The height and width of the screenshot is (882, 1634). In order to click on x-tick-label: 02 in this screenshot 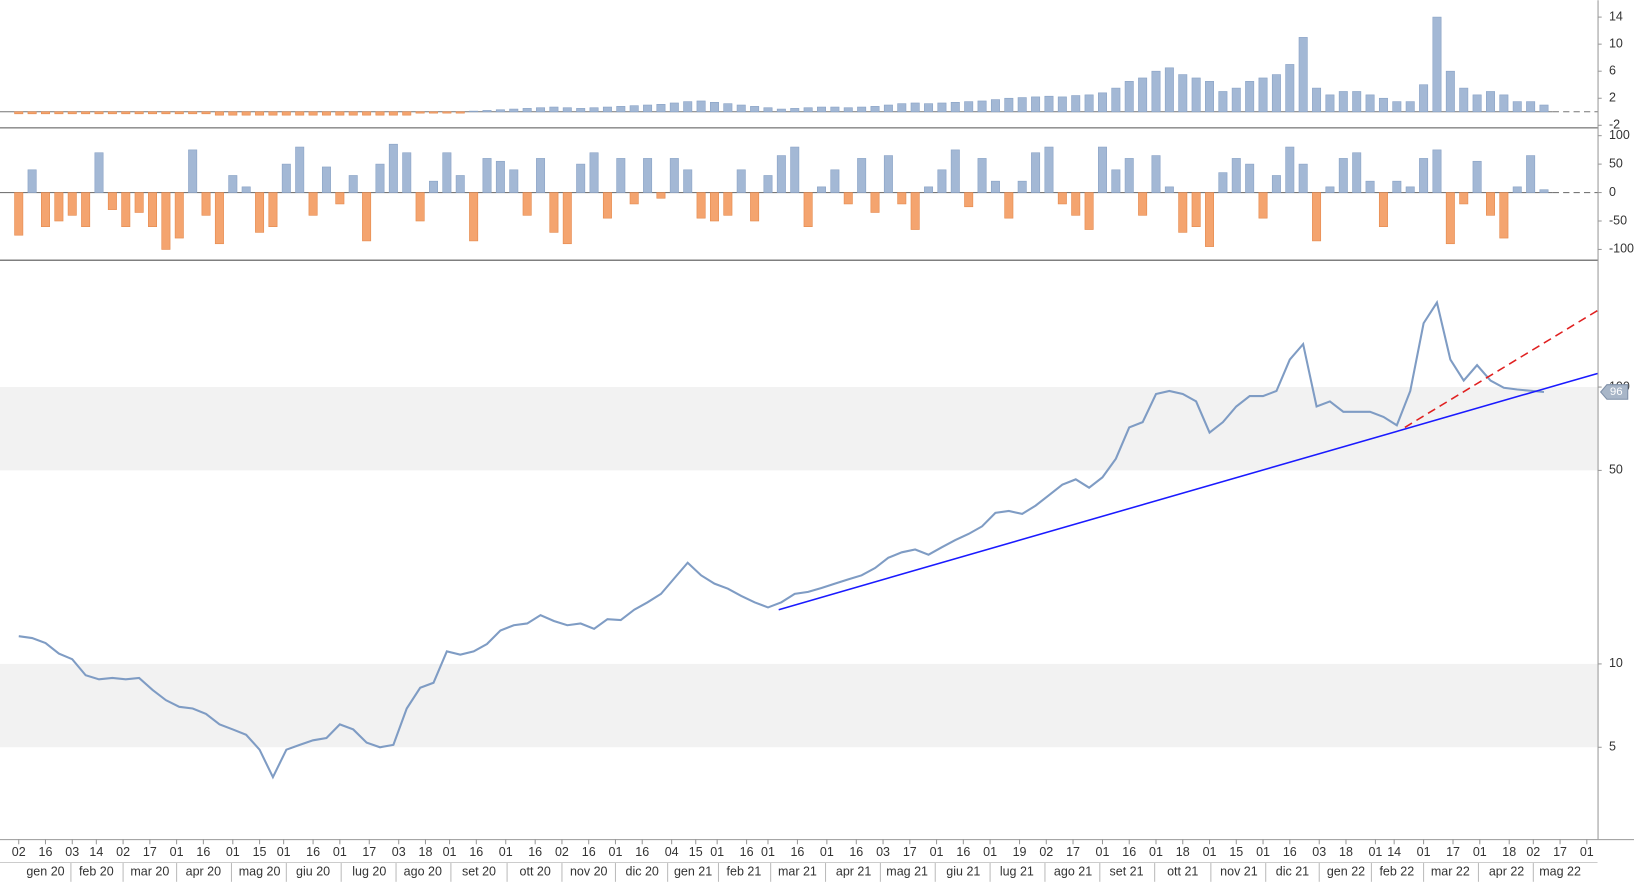, I will do `click(19, 852)`.